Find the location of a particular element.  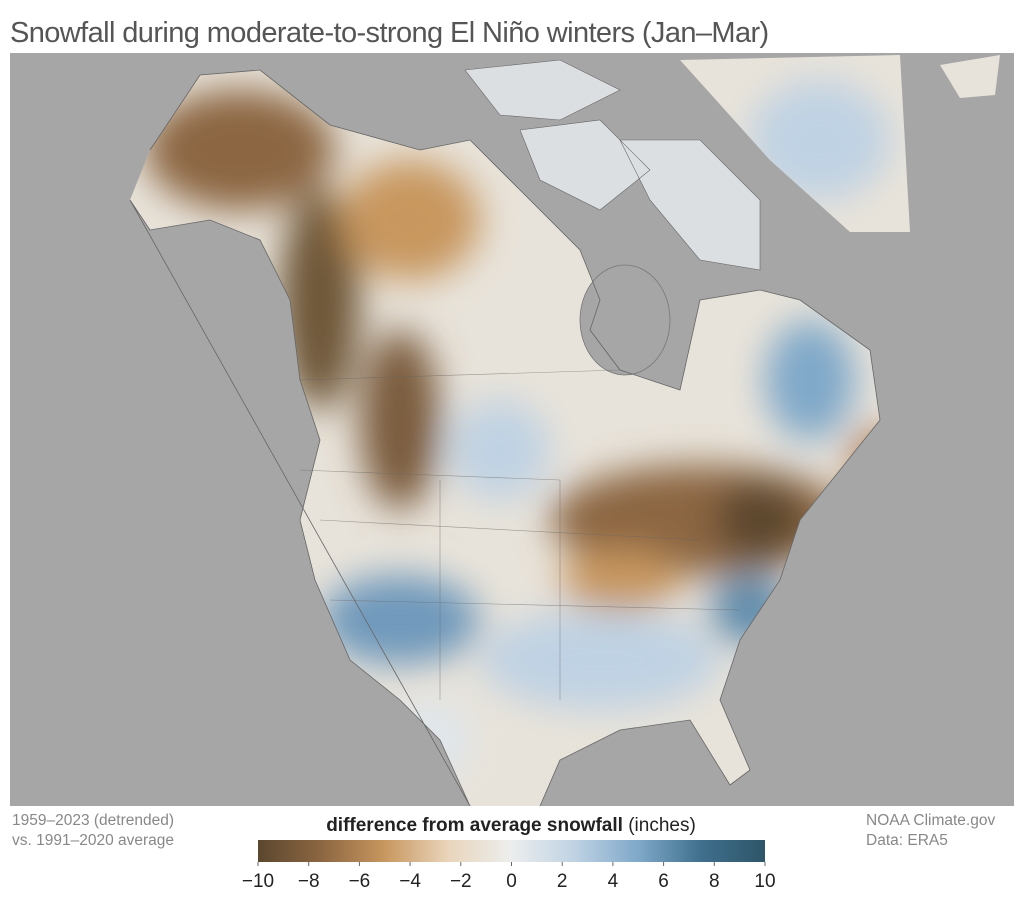

tick-label: −4 is located at coordinates (410, 881).